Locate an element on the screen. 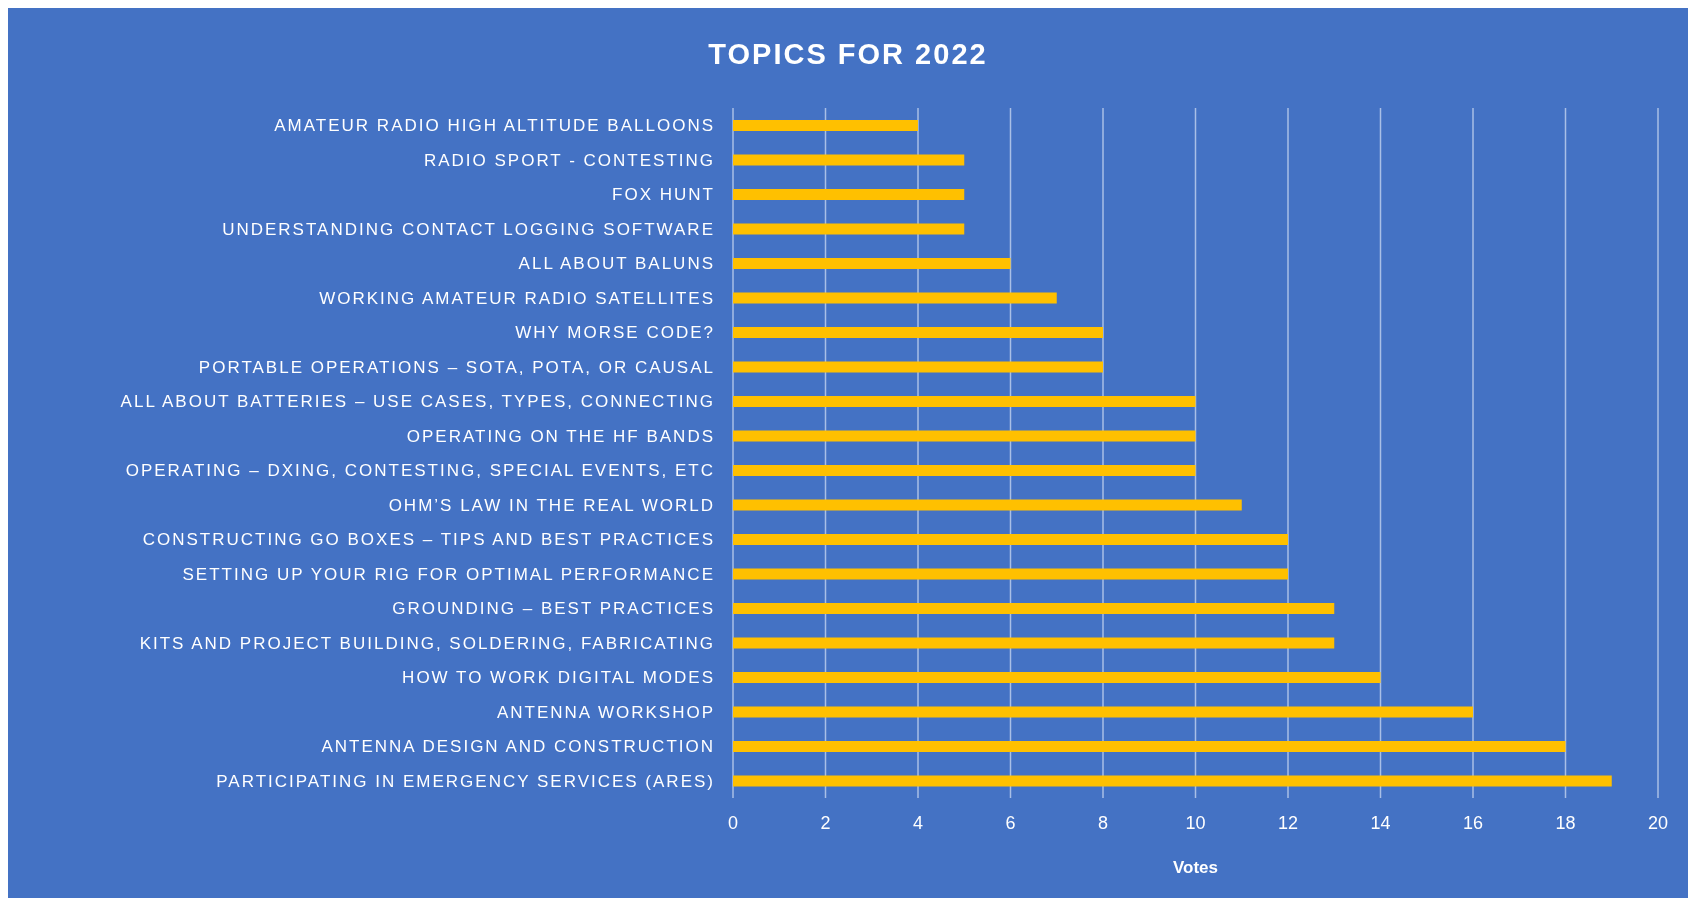  y-tick-label: OHM’S LAW IN THE REAL WORLD is located at coordinates (551, 505).